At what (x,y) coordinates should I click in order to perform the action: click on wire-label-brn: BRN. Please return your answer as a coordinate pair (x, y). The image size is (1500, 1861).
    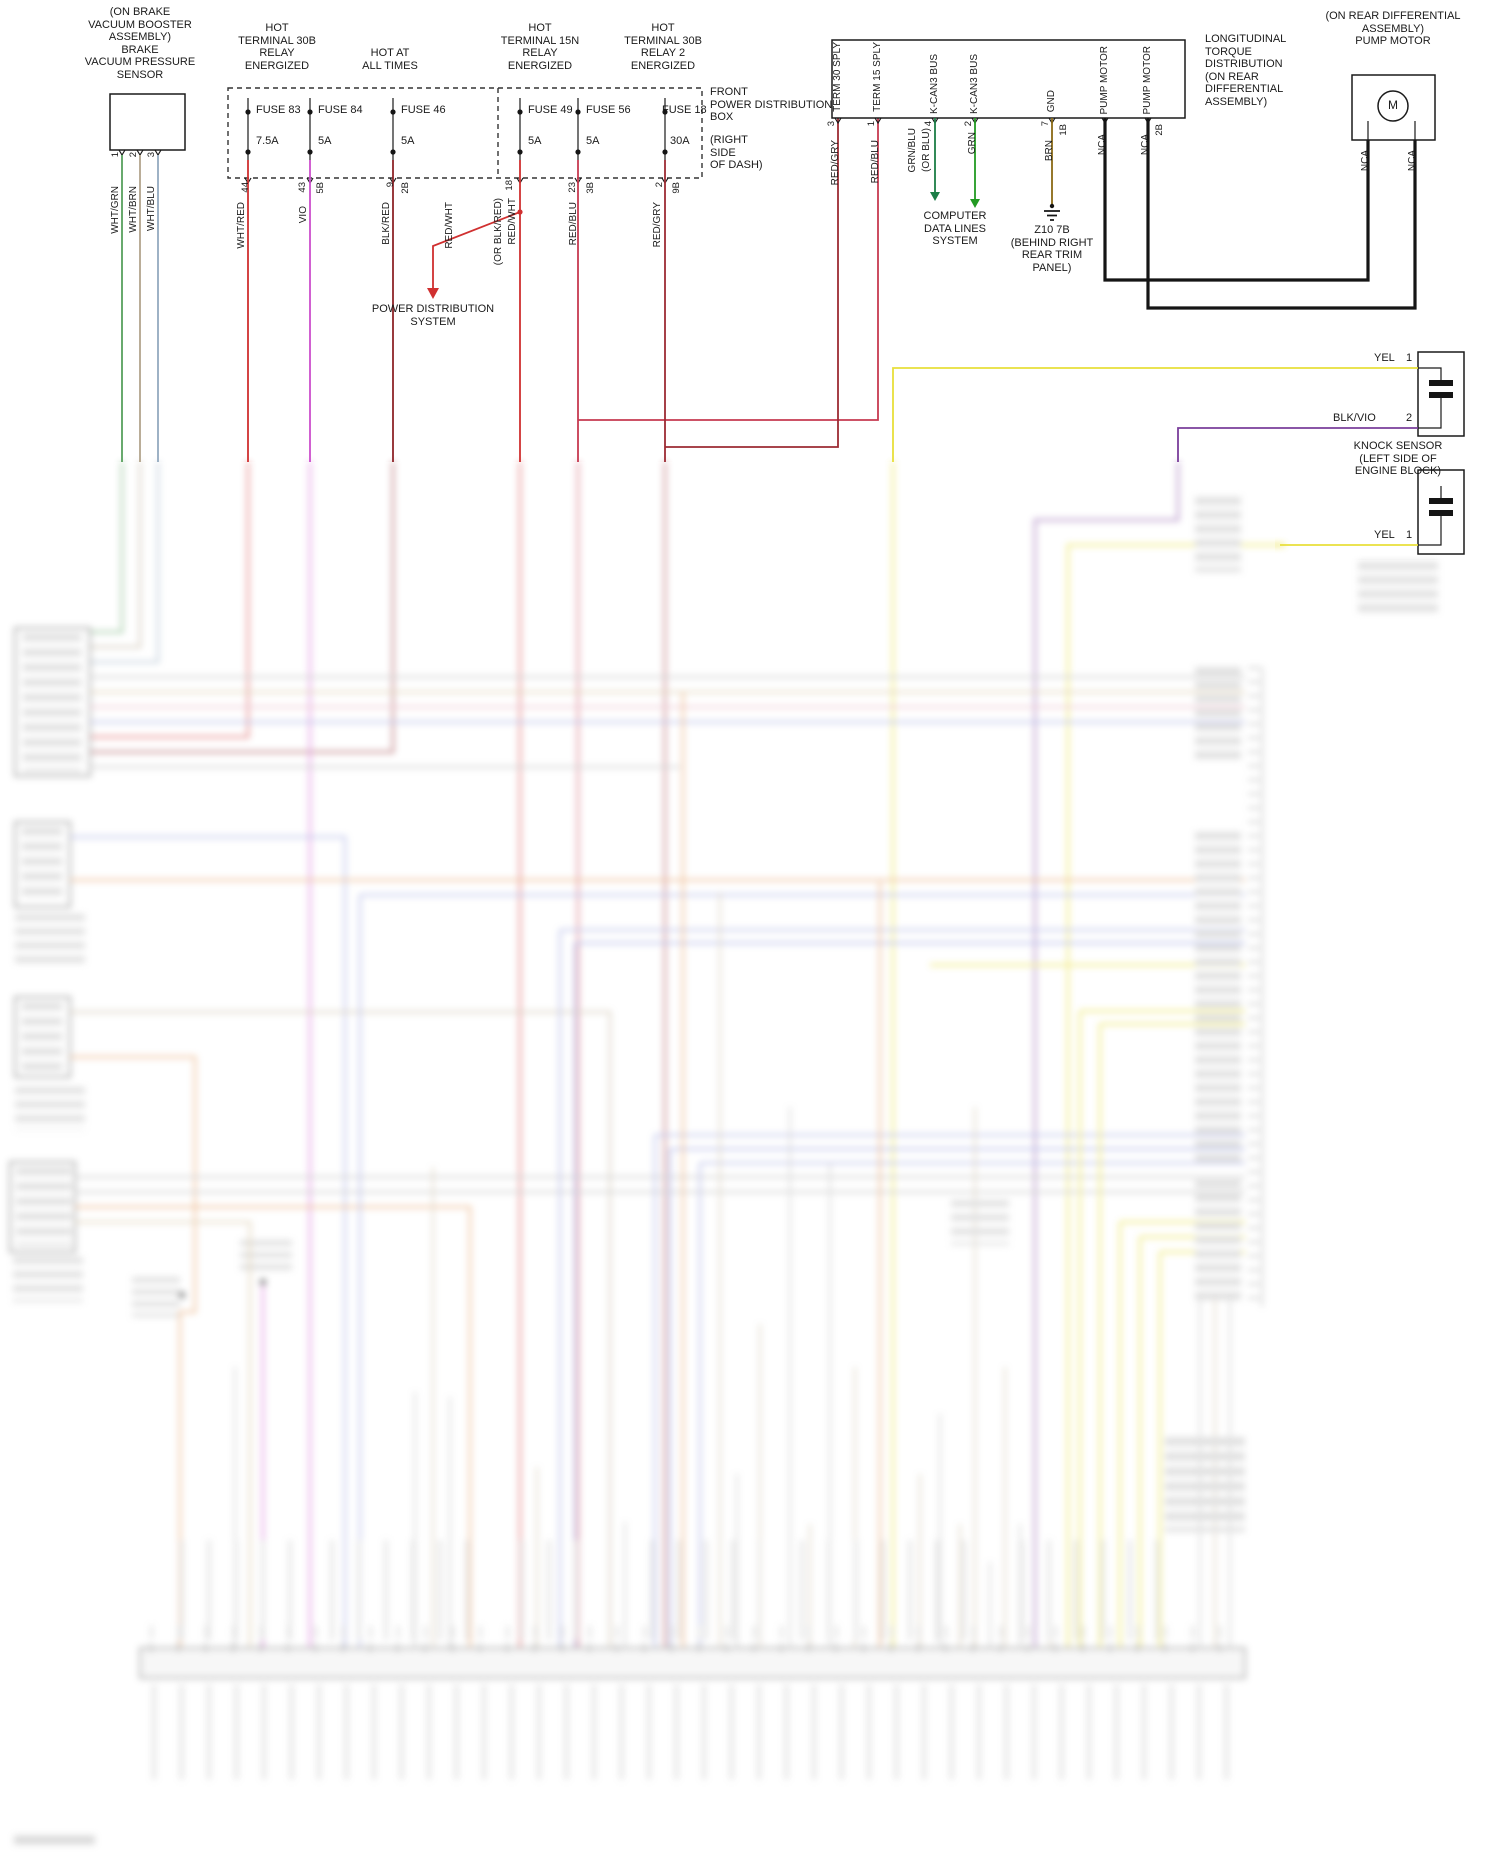
    Looking at the image, I should click on (1049, 151).